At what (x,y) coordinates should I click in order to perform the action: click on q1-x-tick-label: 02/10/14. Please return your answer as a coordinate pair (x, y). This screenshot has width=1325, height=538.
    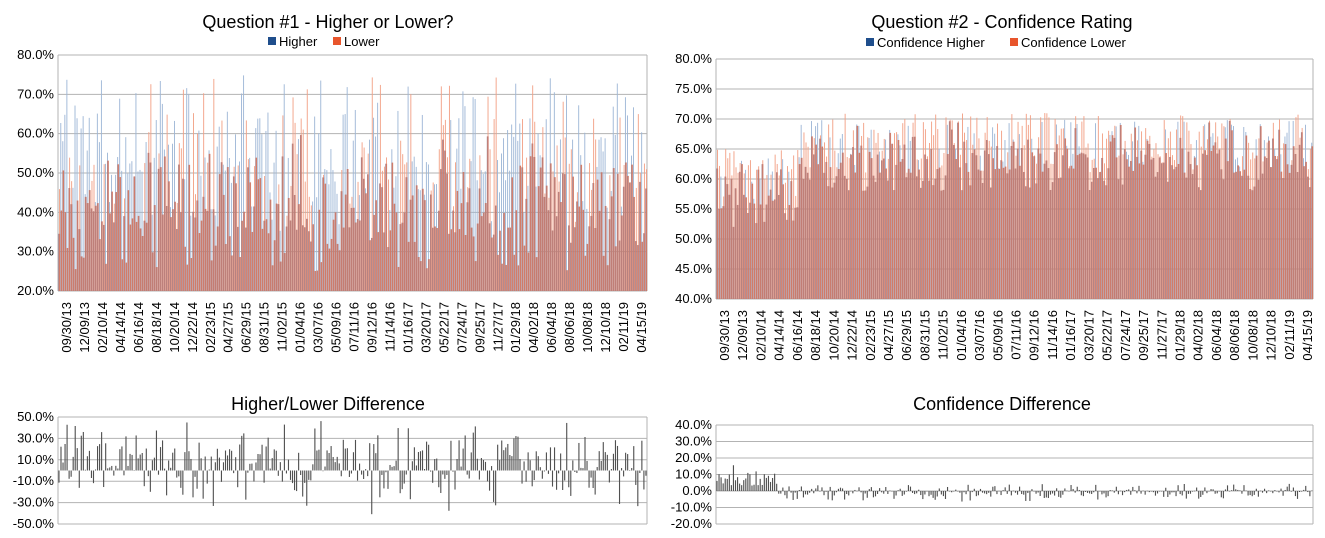
    Looking at the image, I should click on (102, 327).